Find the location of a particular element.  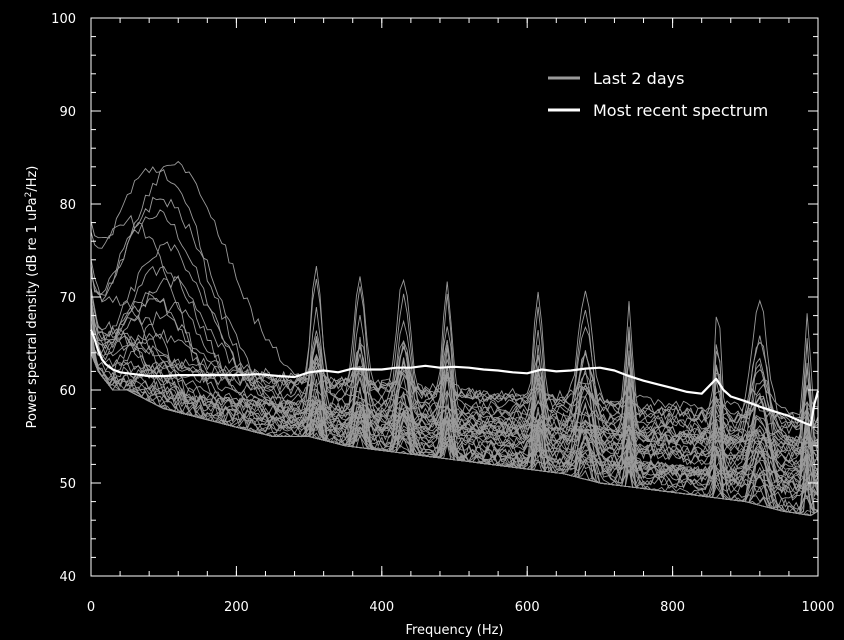

history-spectrum-line is located at coordinates (454, 400).